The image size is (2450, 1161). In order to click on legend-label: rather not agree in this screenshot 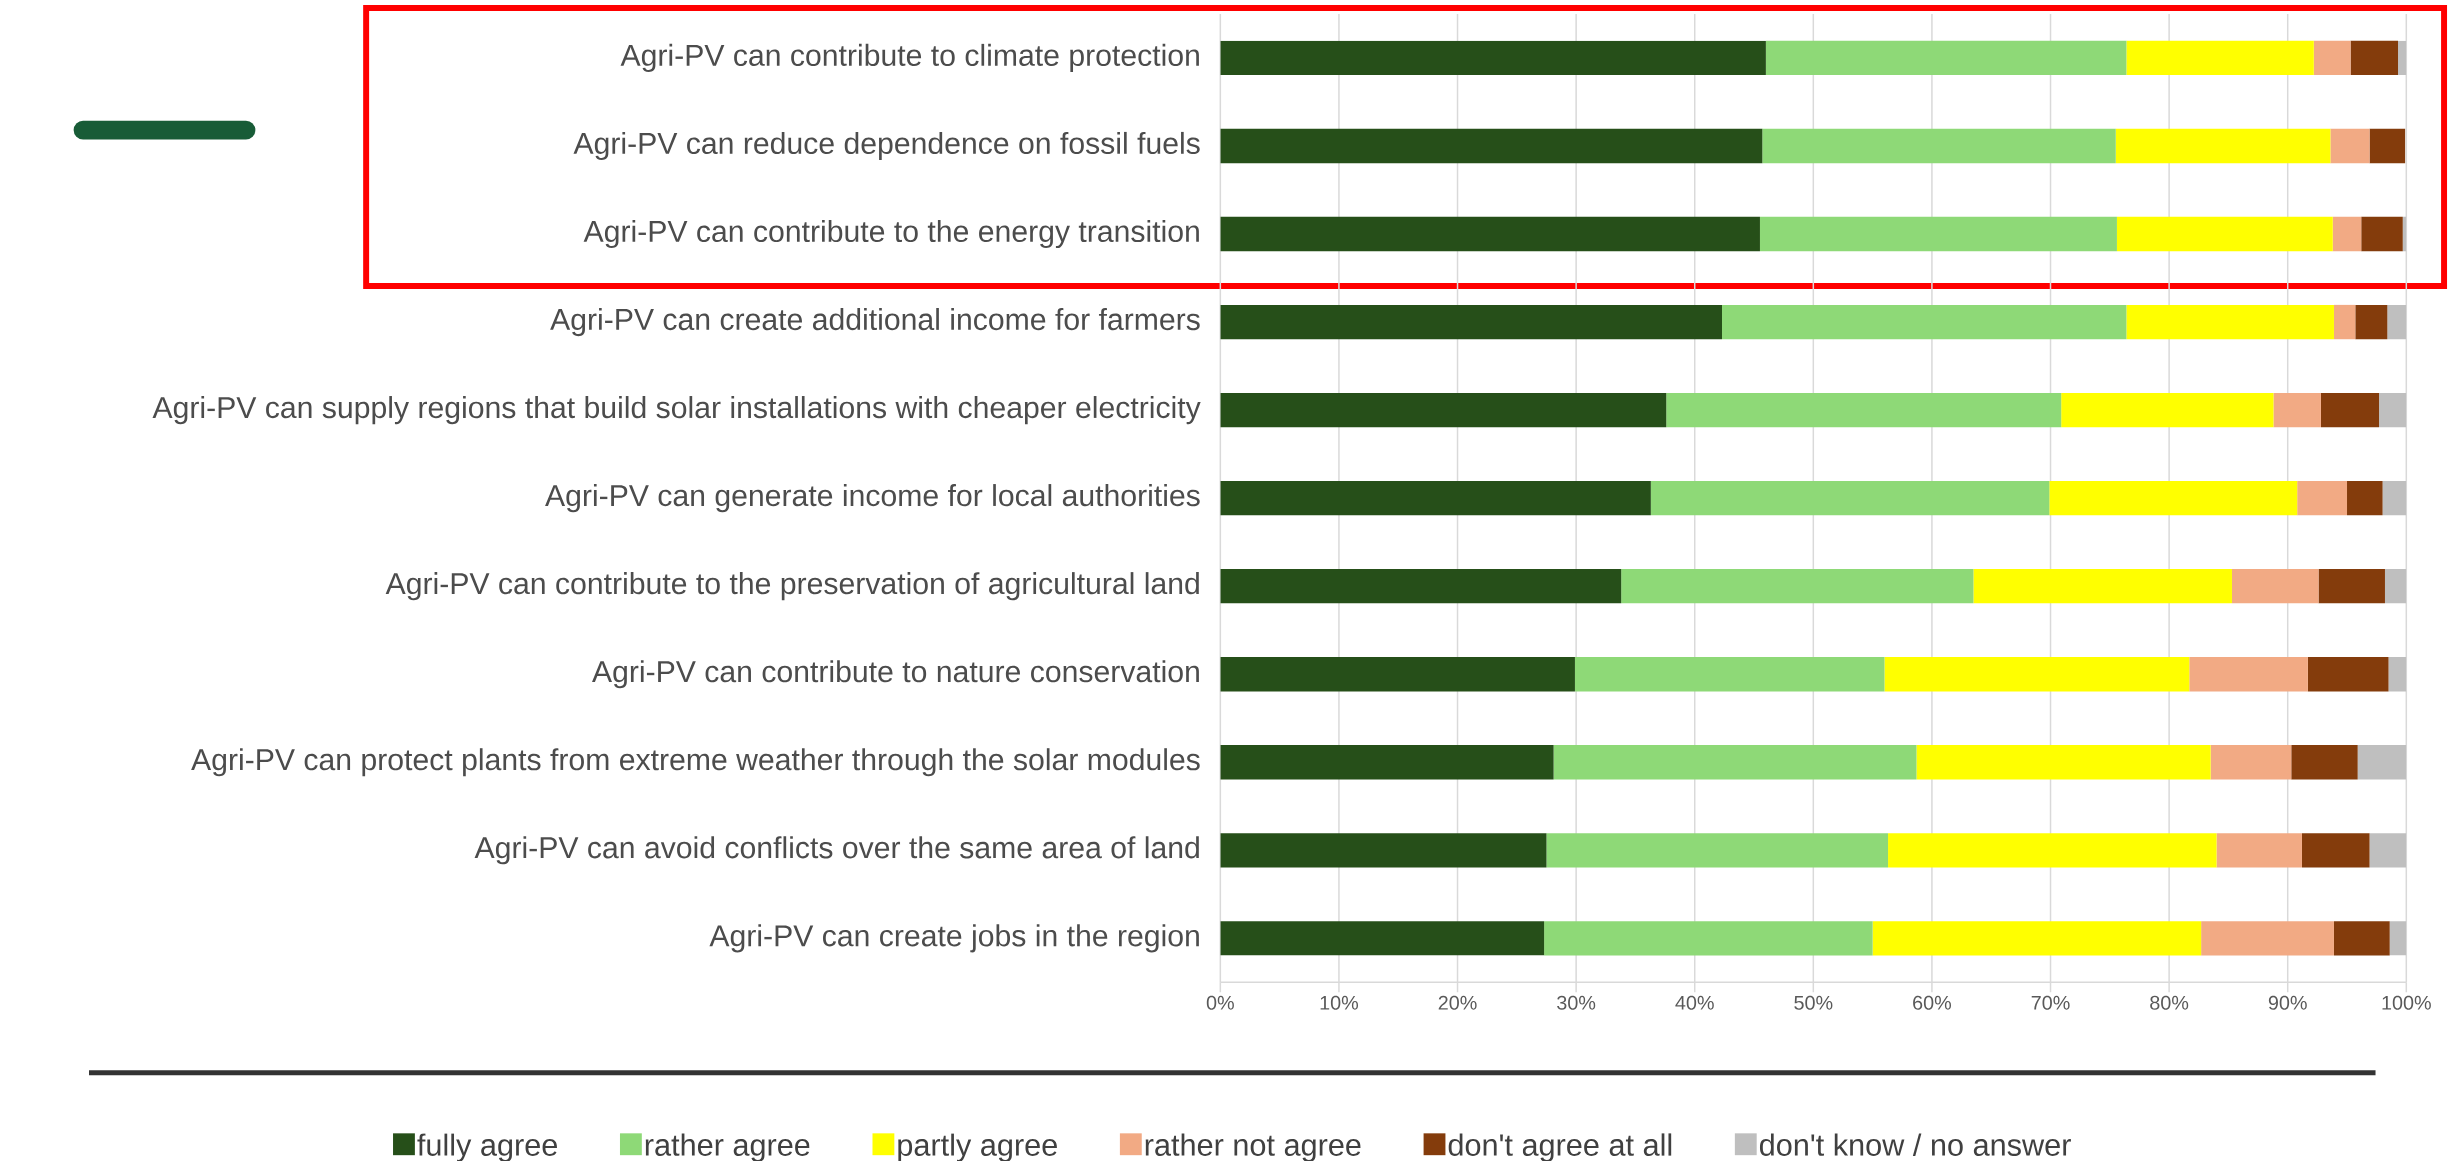, I will do `click(1253, 1147)`.